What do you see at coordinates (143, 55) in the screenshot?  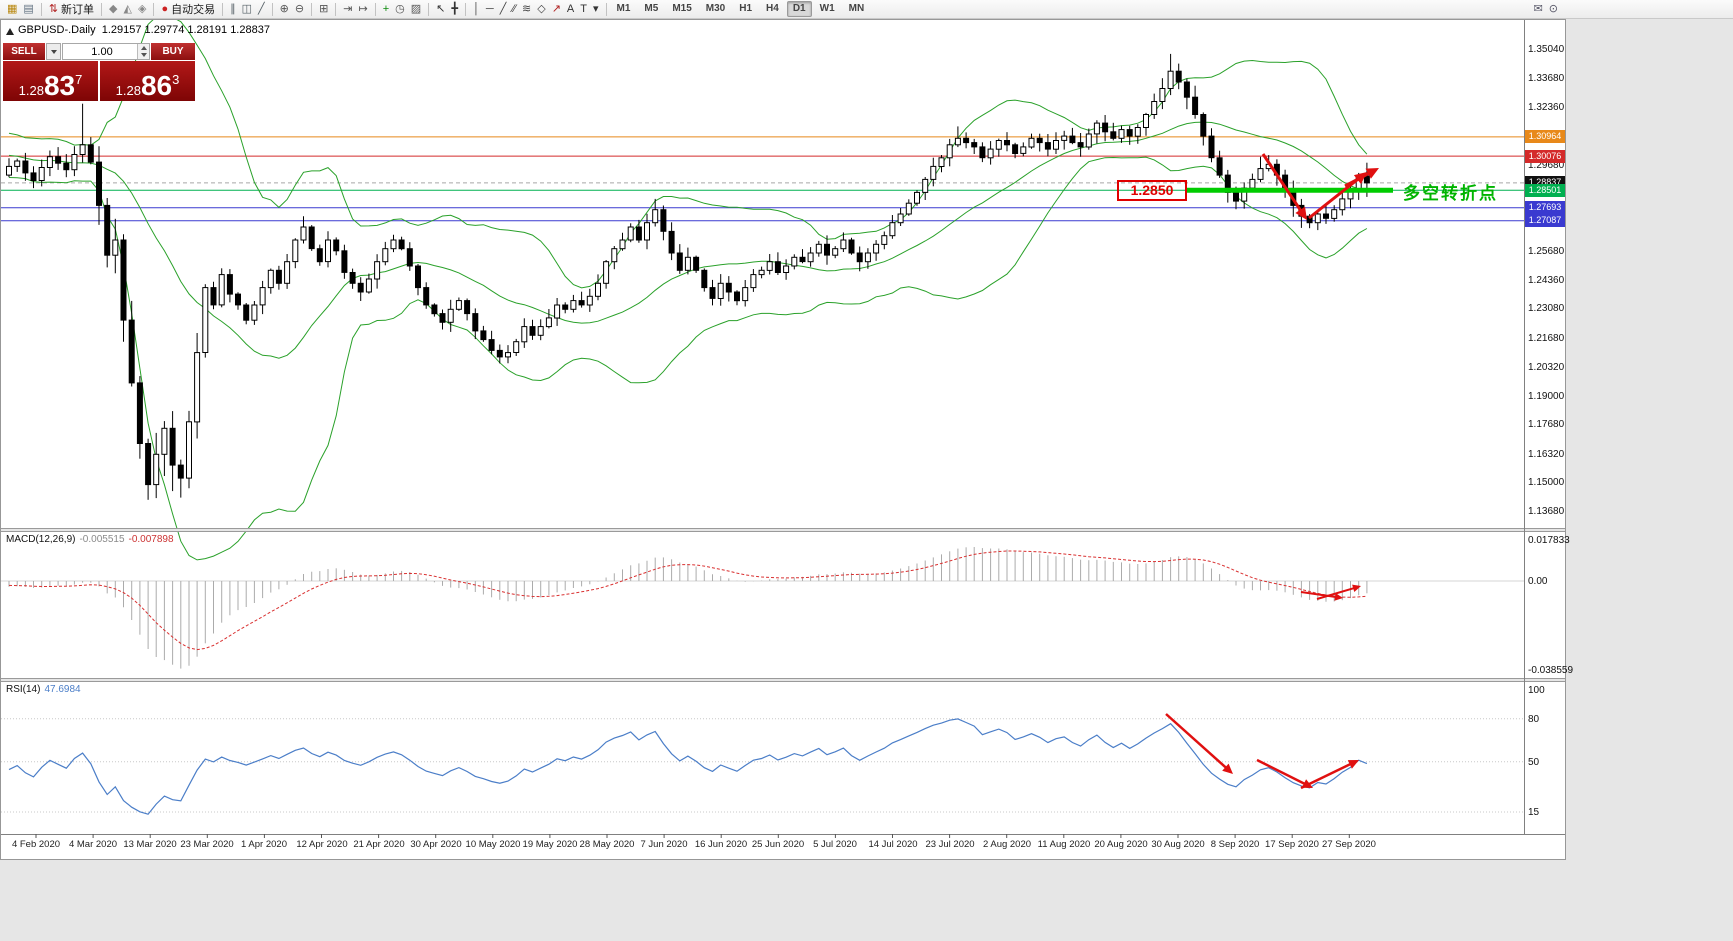 I see `volume-decrease-button` at bounding box center [143, 55].